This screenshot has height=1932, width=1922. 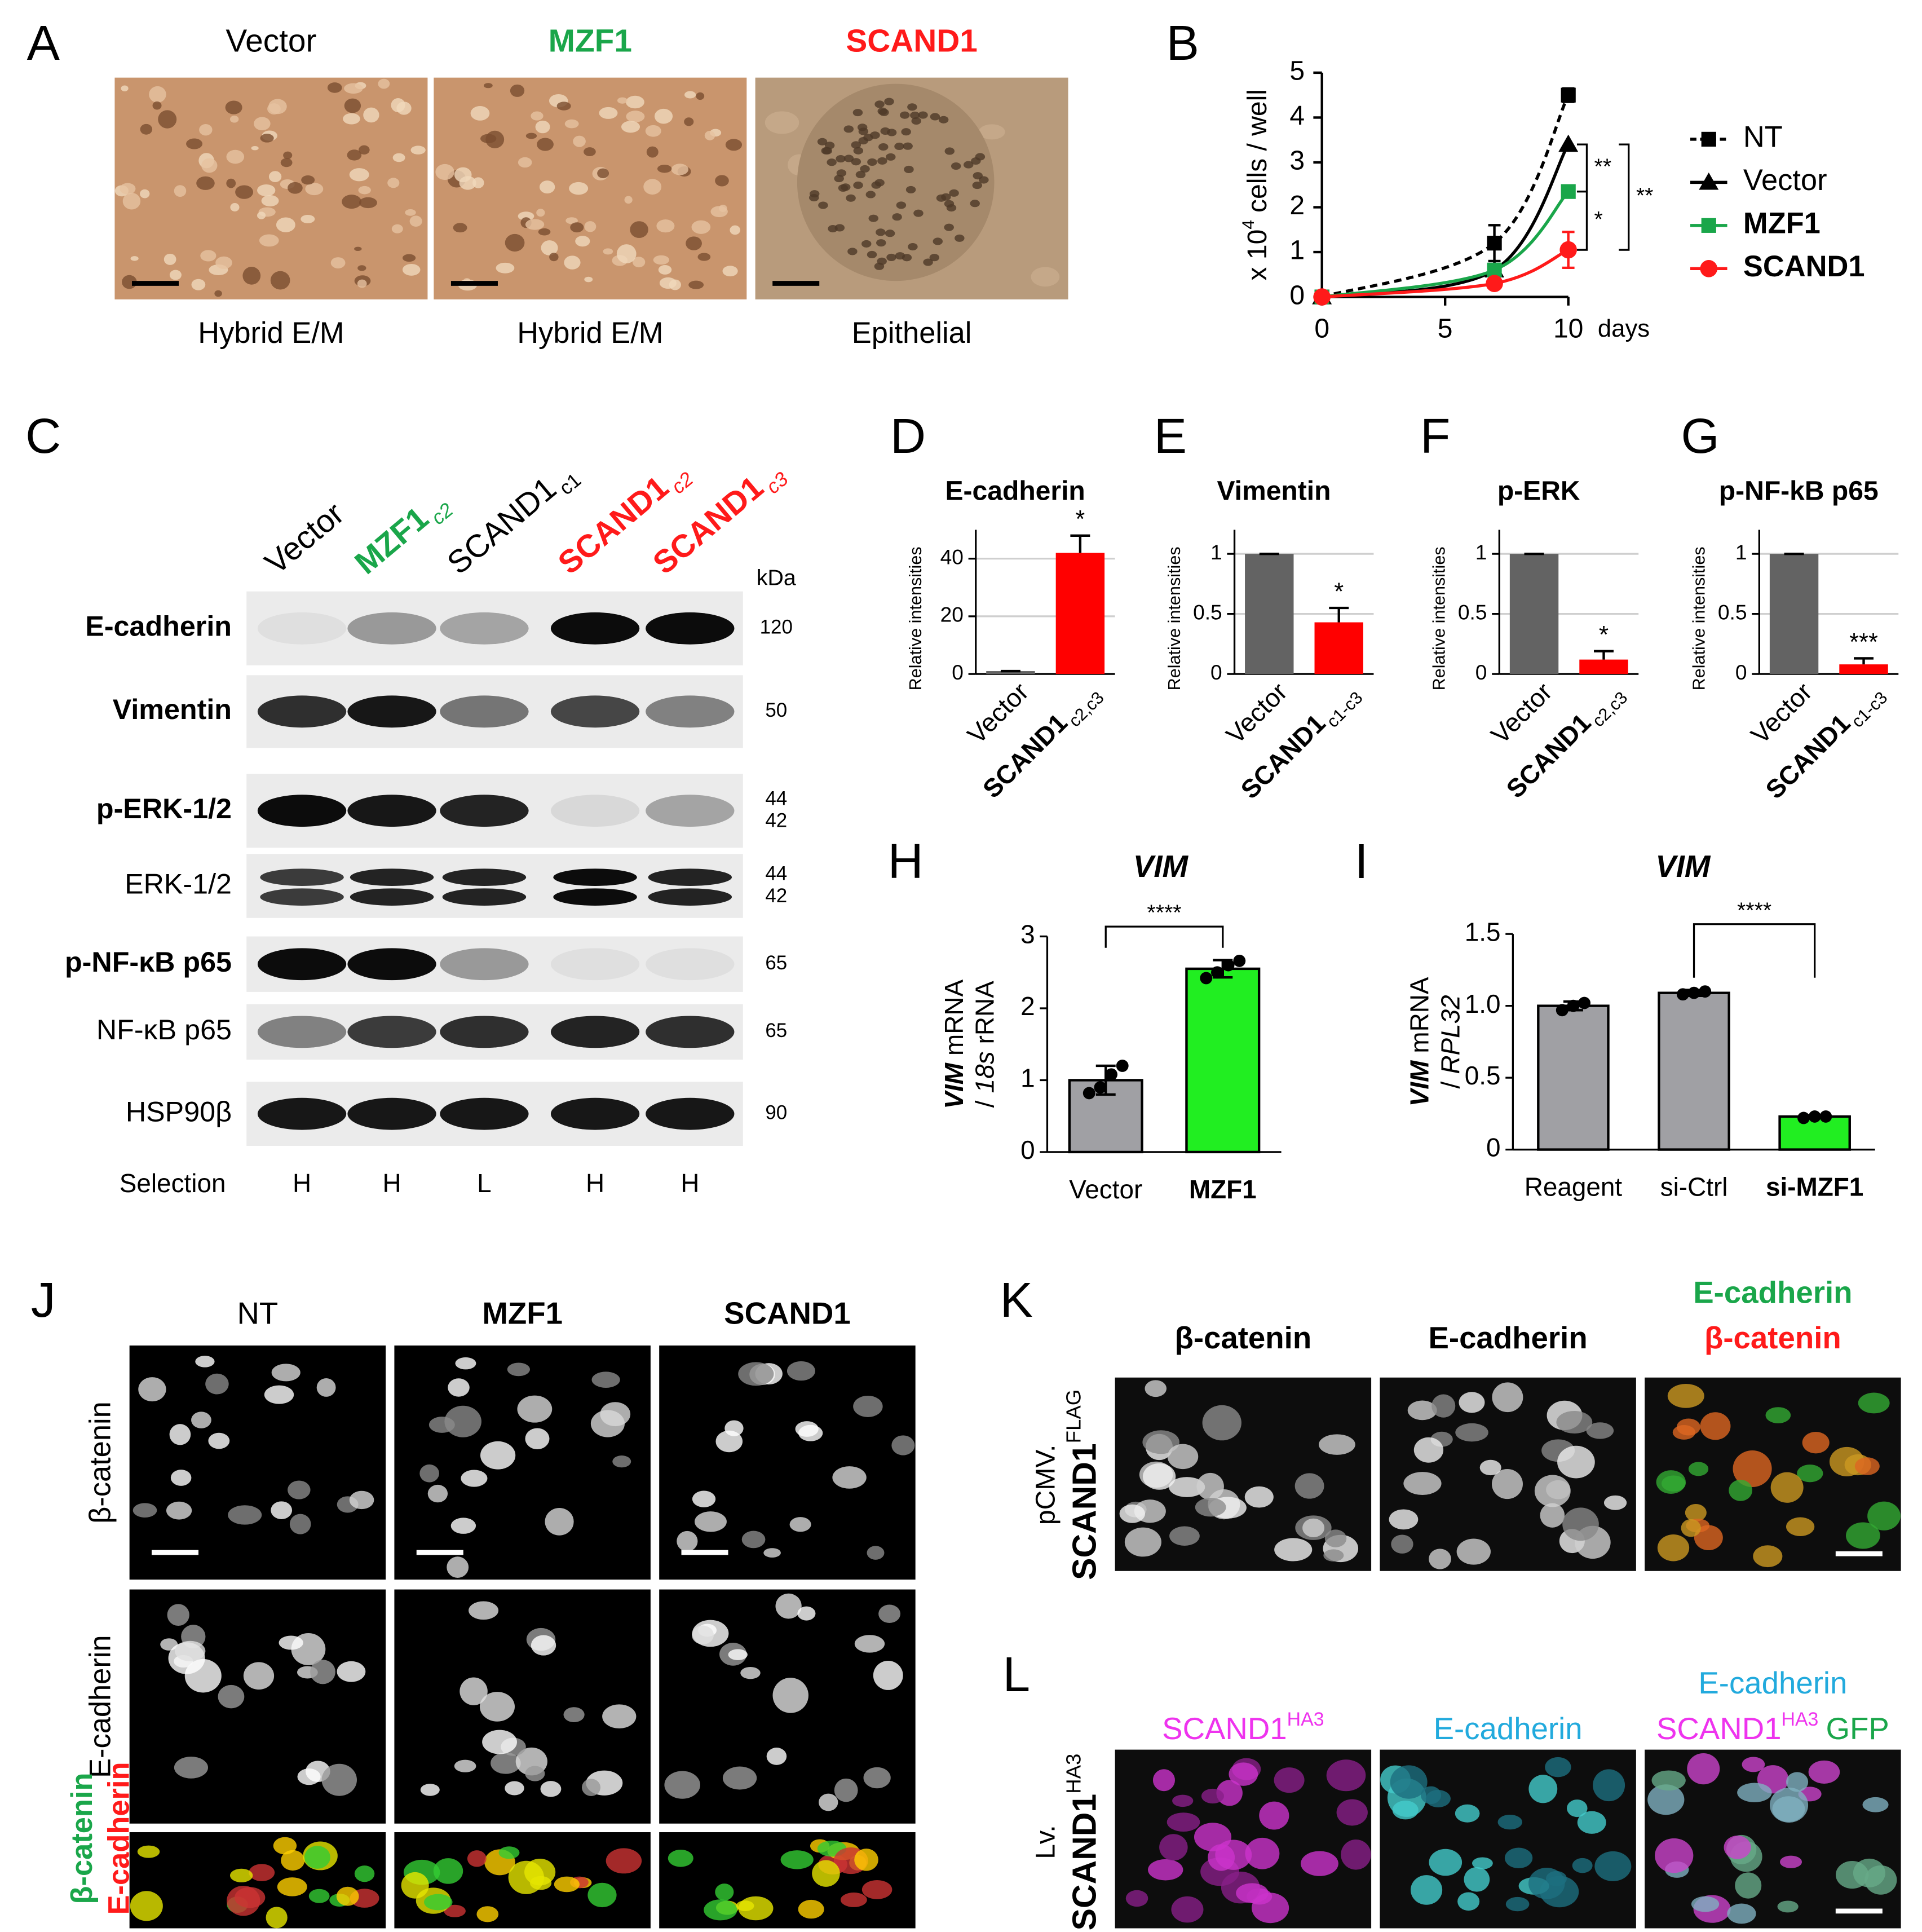 What do you see at coordinates (1445, 196) in the screenshot?
I see `series-line` at bounding box center [1445, 196].